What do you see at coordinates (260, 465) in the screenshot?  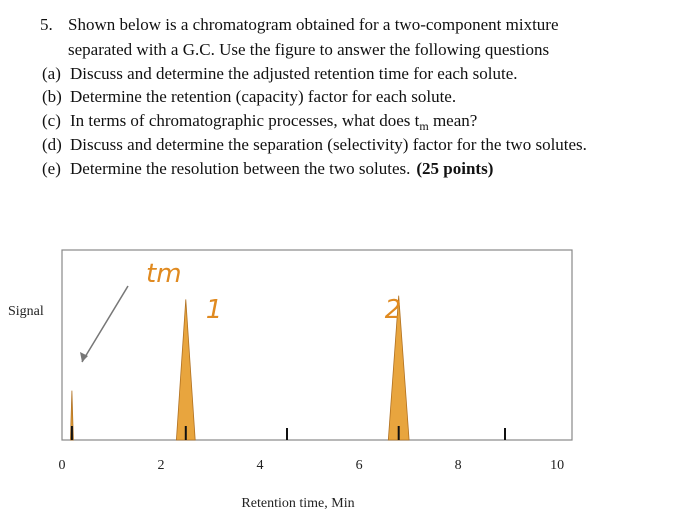 I see `x-tick-label: 4` at bounding box center [260, 465].